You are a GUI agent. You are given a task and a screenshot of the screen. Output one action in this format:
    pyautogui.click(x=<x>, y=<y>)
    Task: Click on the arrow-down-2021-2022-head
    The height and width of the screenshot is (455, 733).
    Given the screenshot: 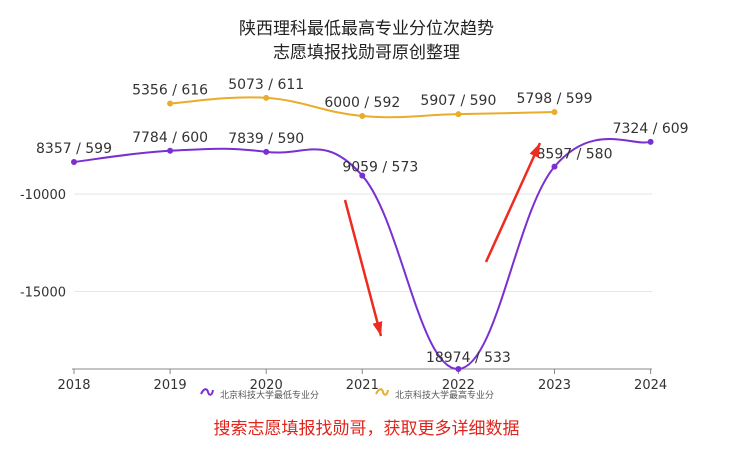 What is the action you would take?
    pyautogui.click(x=377, y=328)
    